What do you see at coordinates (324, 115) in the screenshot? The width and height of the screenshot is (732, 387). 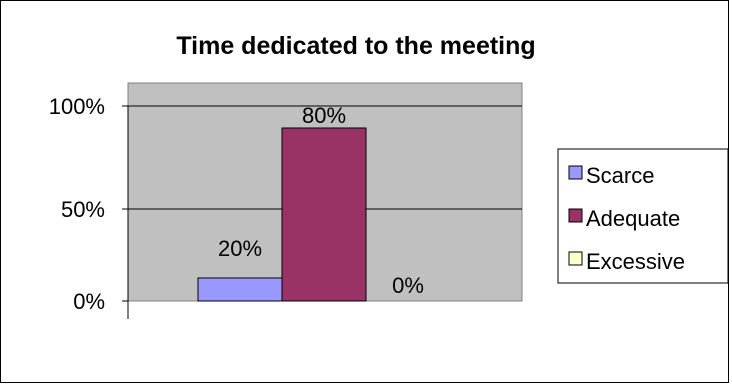 I see `data-label-adequate: 80%` at bounding box center [324, 115].